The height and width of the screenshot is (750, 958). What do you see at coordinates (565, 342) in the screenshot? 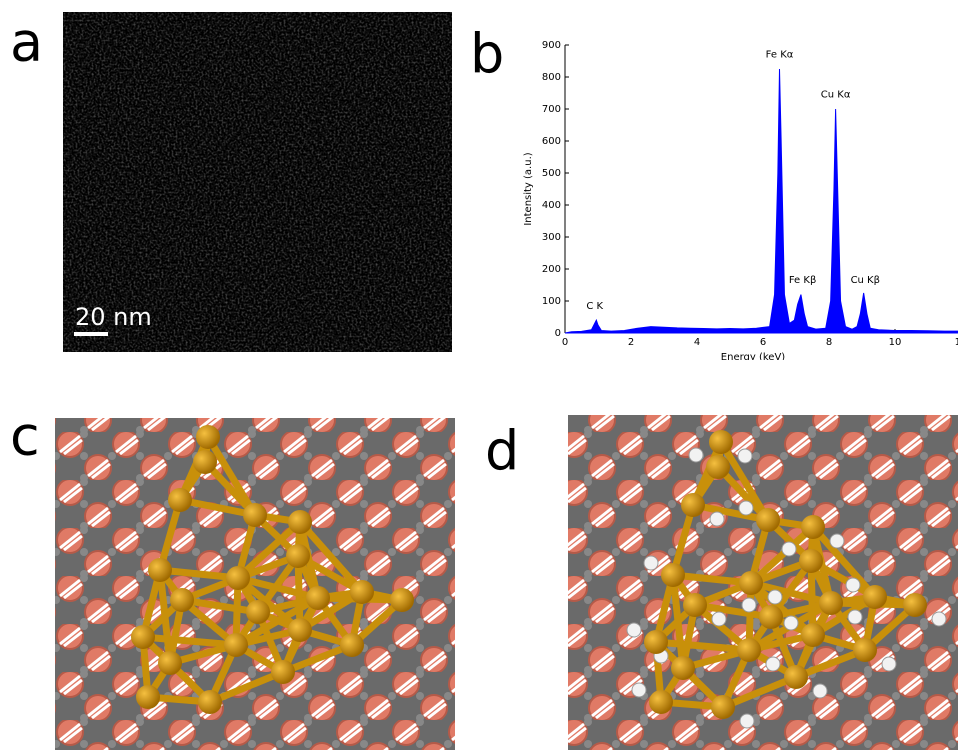
I see `x-tick-label: 0` at bounding box center [565, 342].